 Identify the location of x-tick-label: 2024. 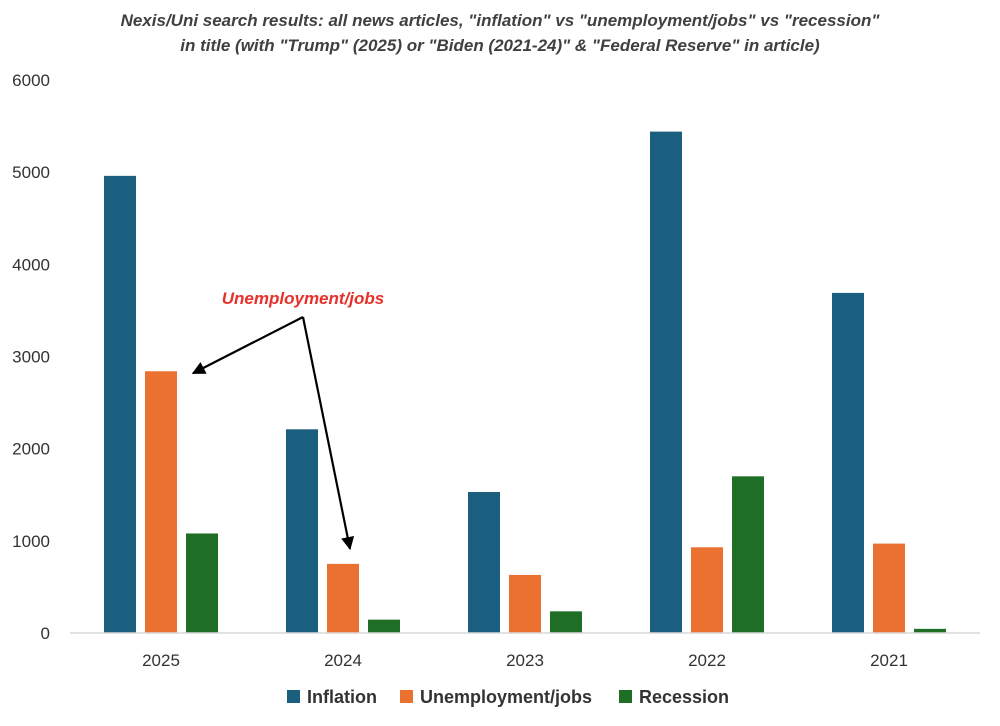
(343, 660).